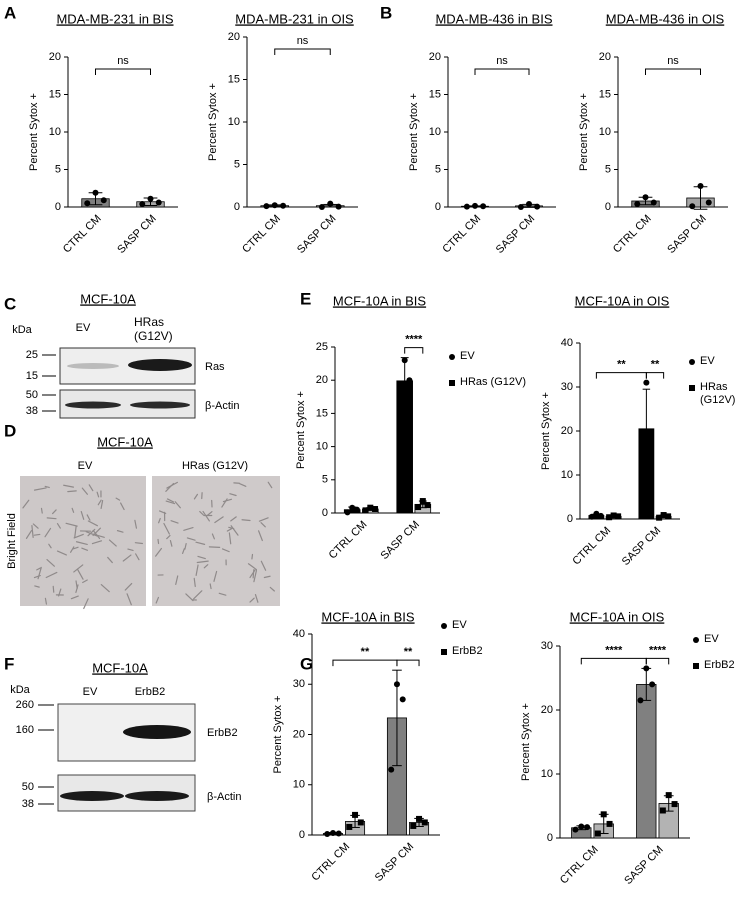 Image resolution: width=740 pixels, height=897 pixels. What do you see at coordinates (114, 18) in the screenshot?
I see `chart-title: MDA-MB-231 in BIS` at bounding box center [114, 18].